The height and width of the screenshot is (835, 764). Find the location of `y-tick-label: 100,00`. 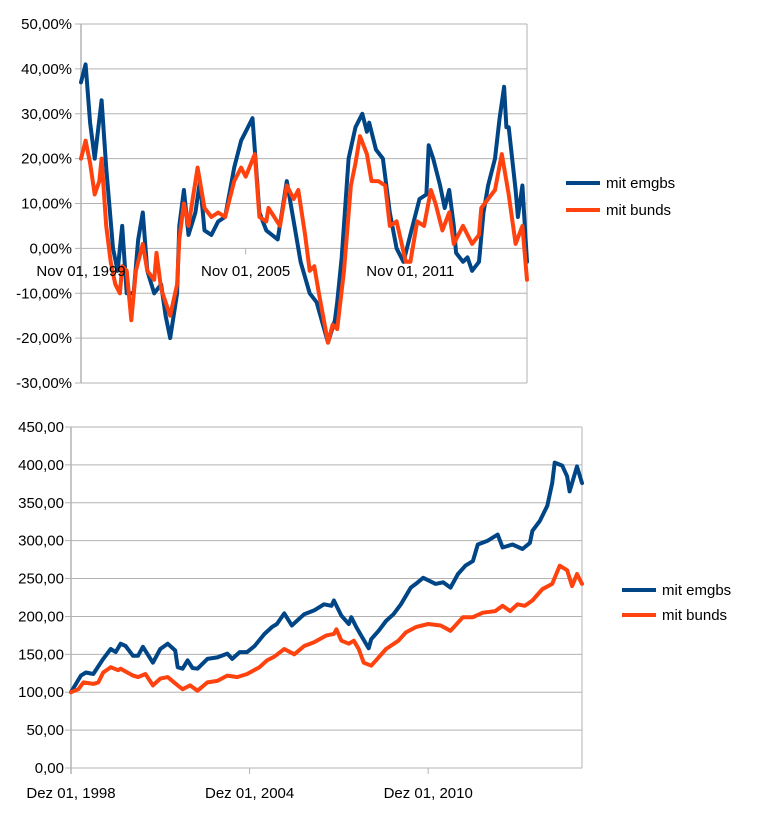

y-tick-label: 100,00 is located at coordinates (41, 692).